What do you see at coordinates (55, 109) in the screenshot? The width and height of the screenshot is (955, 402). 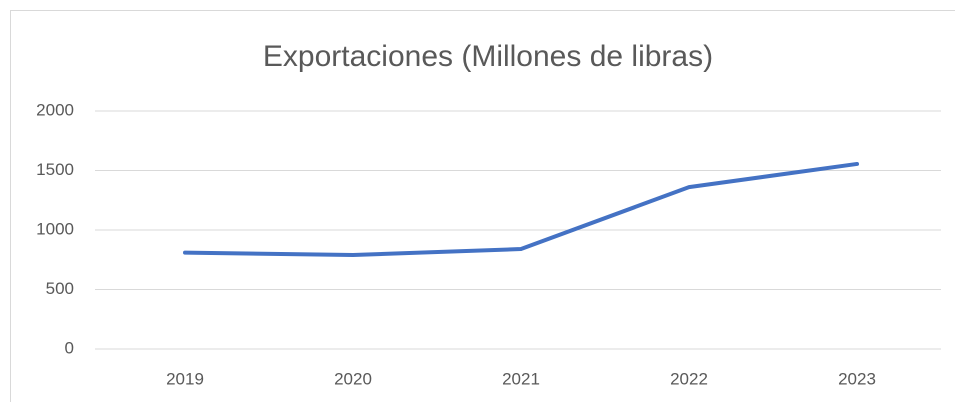 I see `y-tick-label: 2000` at bounding box center [55, 109].